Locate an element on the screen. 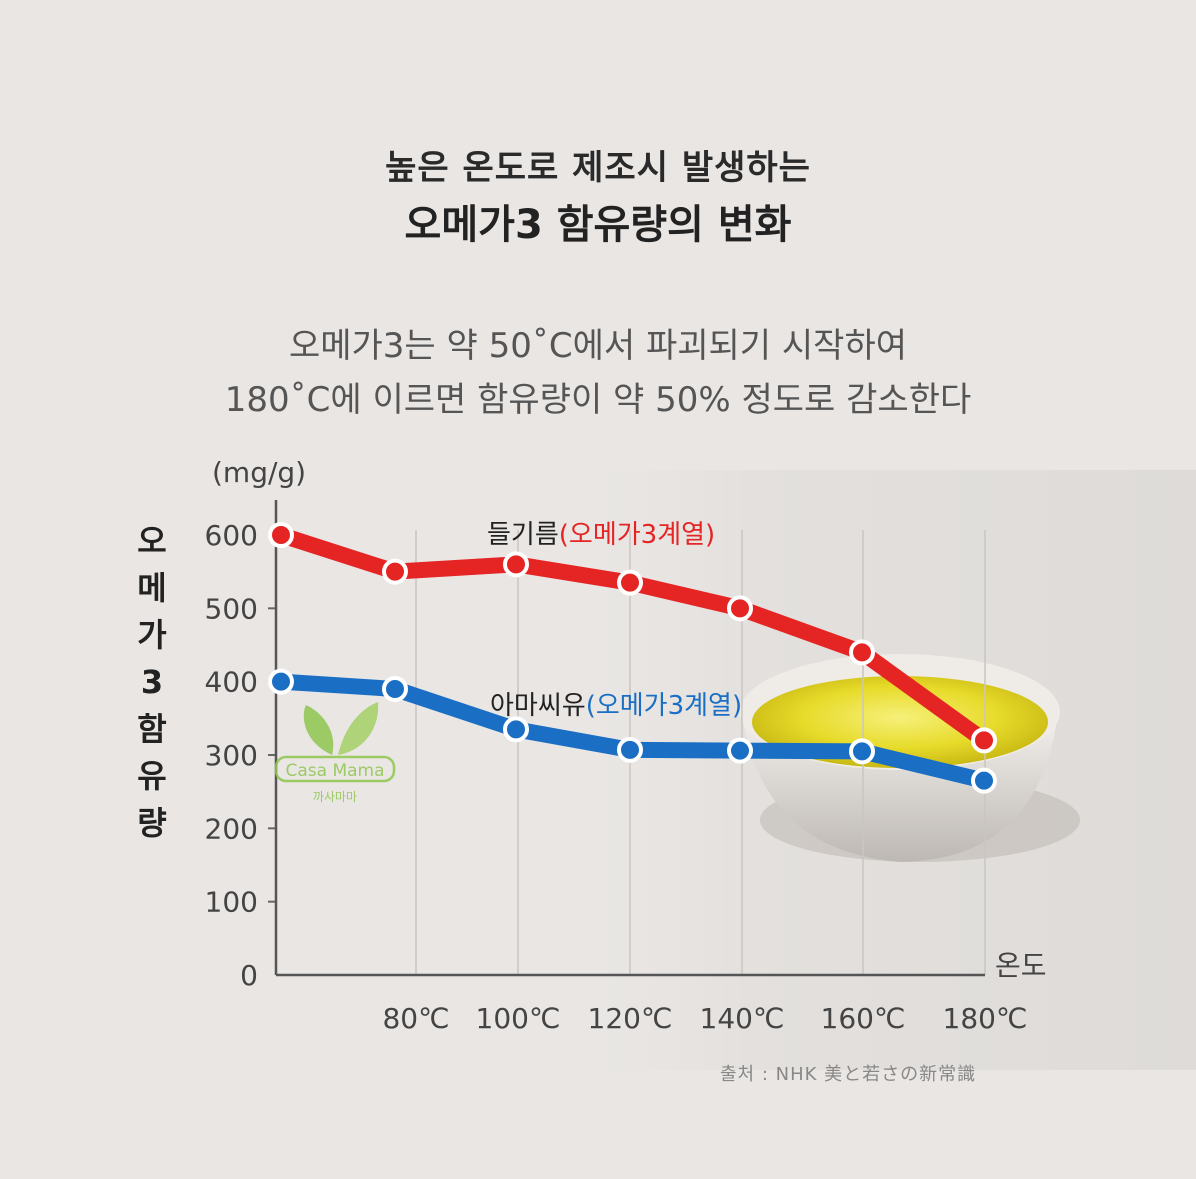 Image resolution: width=1196 pixels, height=1179 pixels. series-lines is located at coordinates (632, 658).